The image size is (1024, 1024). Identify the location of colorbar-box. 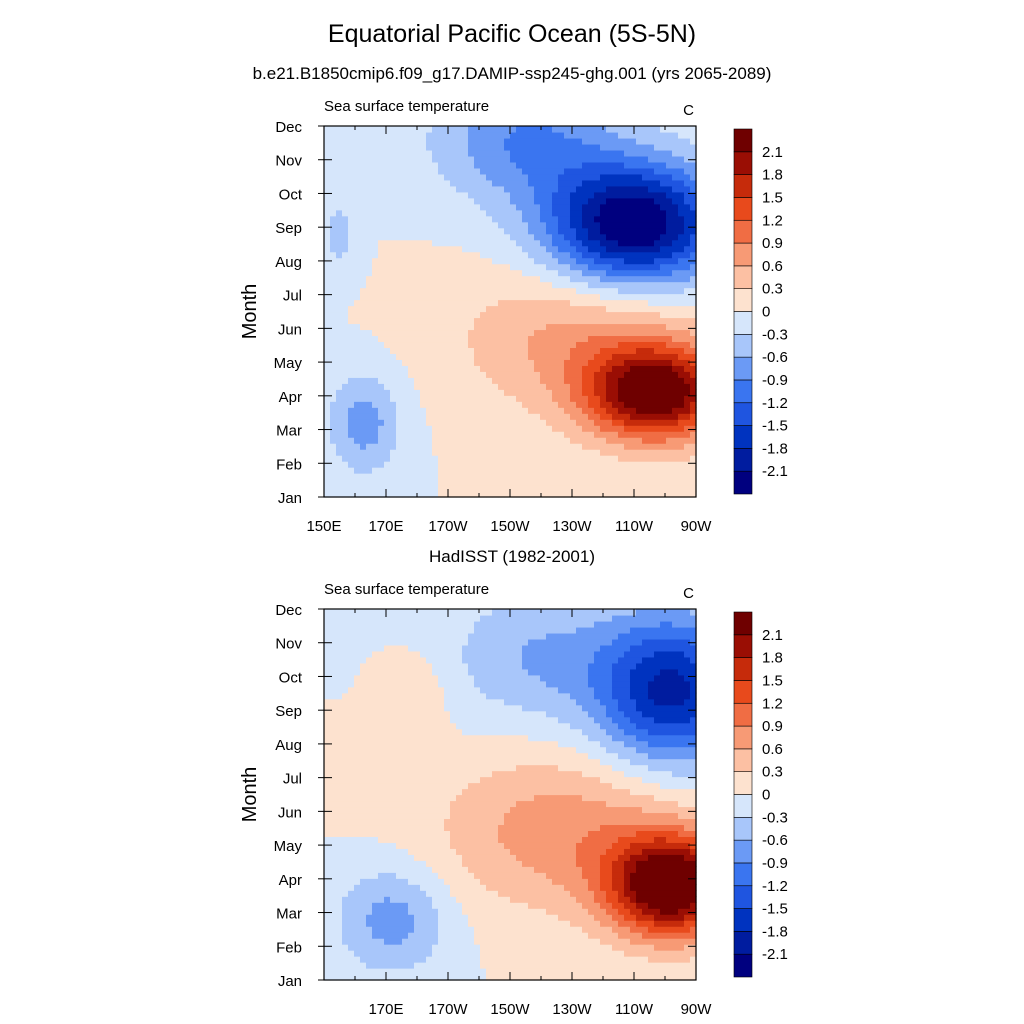
(743, 323).